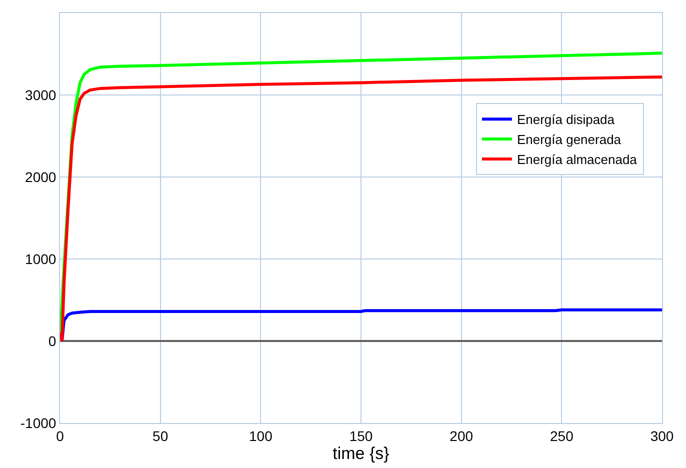 The image size is (686, 468). What do you see at coordinates (361, 436) in the screenshot?
I see `x-tick-label: 150` at bounding box center [361, 436].